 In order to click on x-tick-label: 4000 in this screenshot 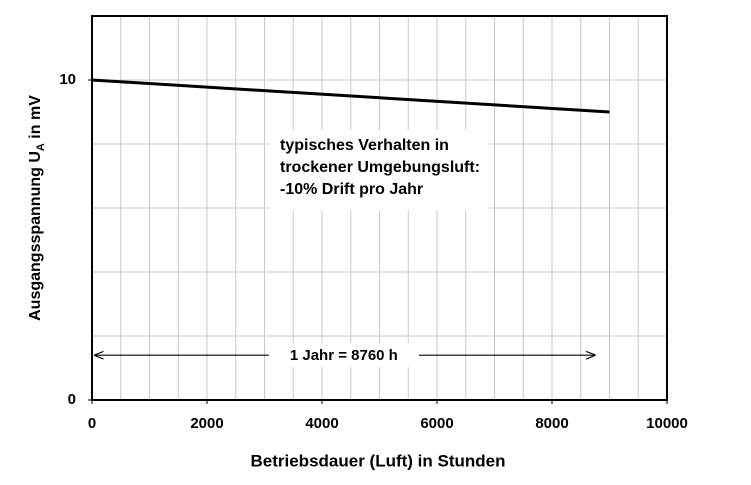, I will do `click(321, 423)`.